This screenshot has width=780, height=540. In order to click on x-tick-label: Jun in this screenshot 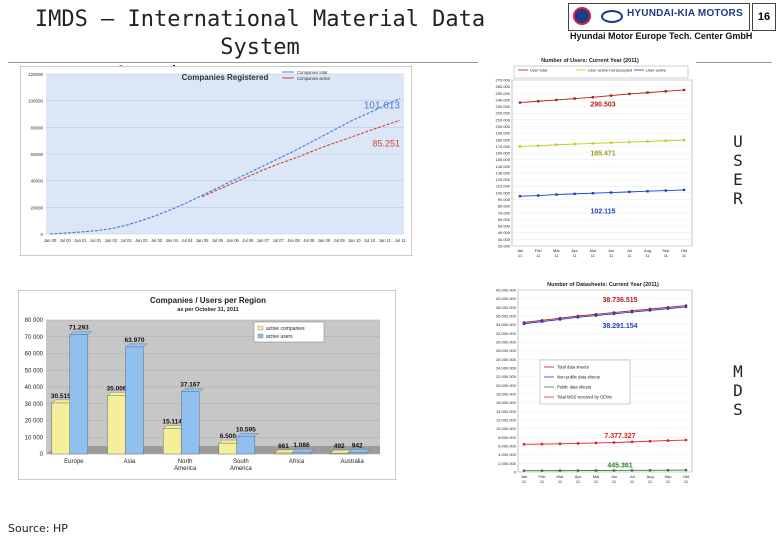, I will do `click(614, 476)`.